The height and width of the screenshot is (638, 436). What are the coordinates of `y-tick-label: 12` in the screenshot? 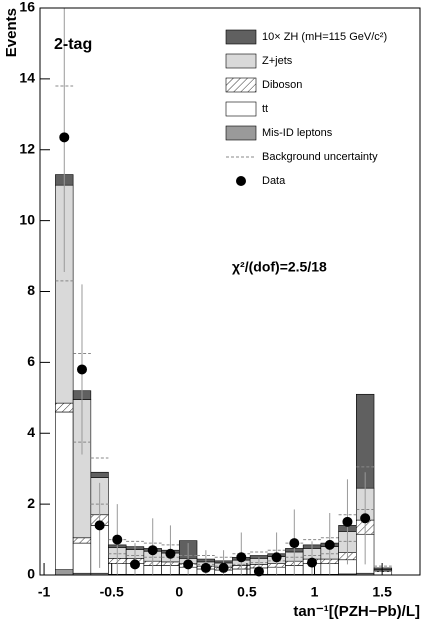 It's located at (27, 148).